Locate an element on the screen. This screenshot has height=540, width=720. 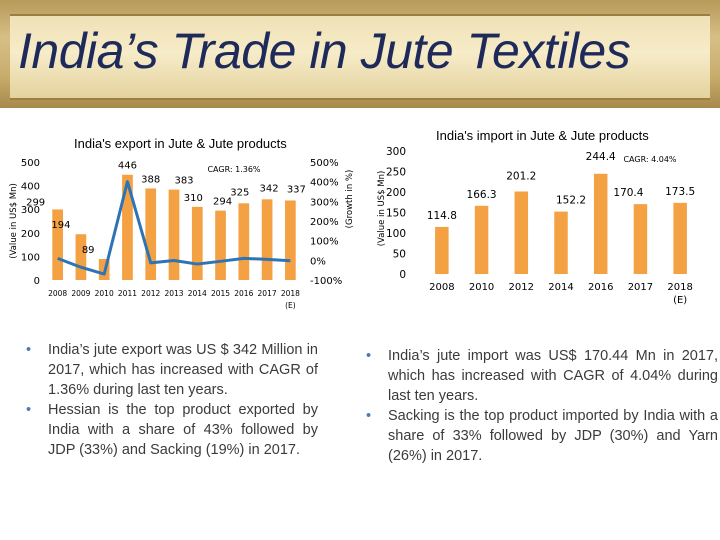
data-label: 299 is located at coordinates (35, 202).